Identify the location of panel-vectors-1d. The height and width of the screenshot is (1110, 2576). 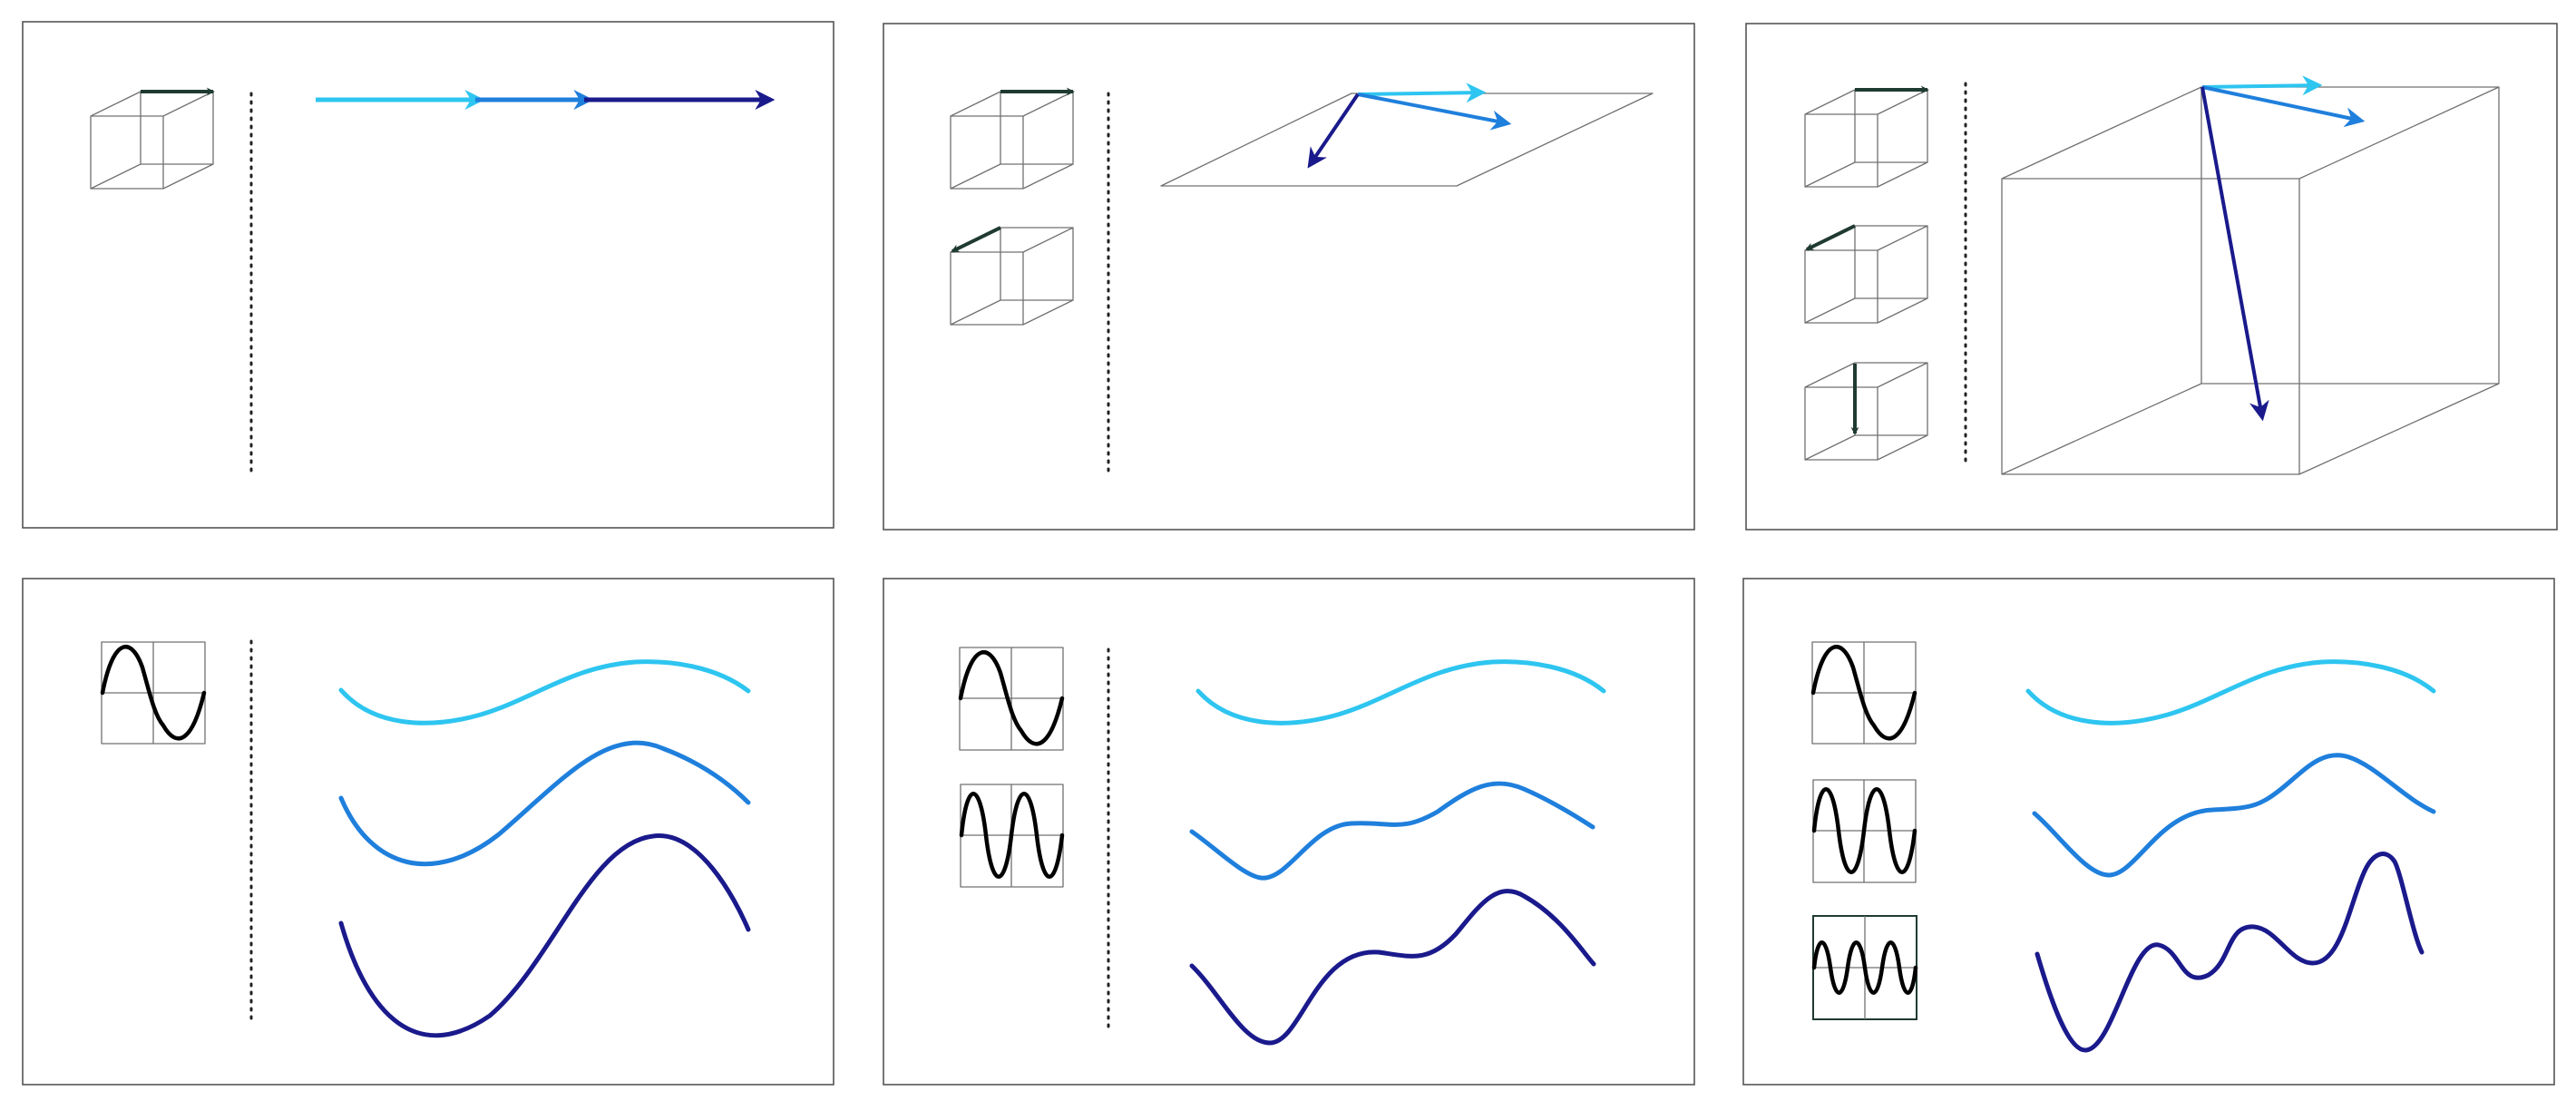
(428, 275).